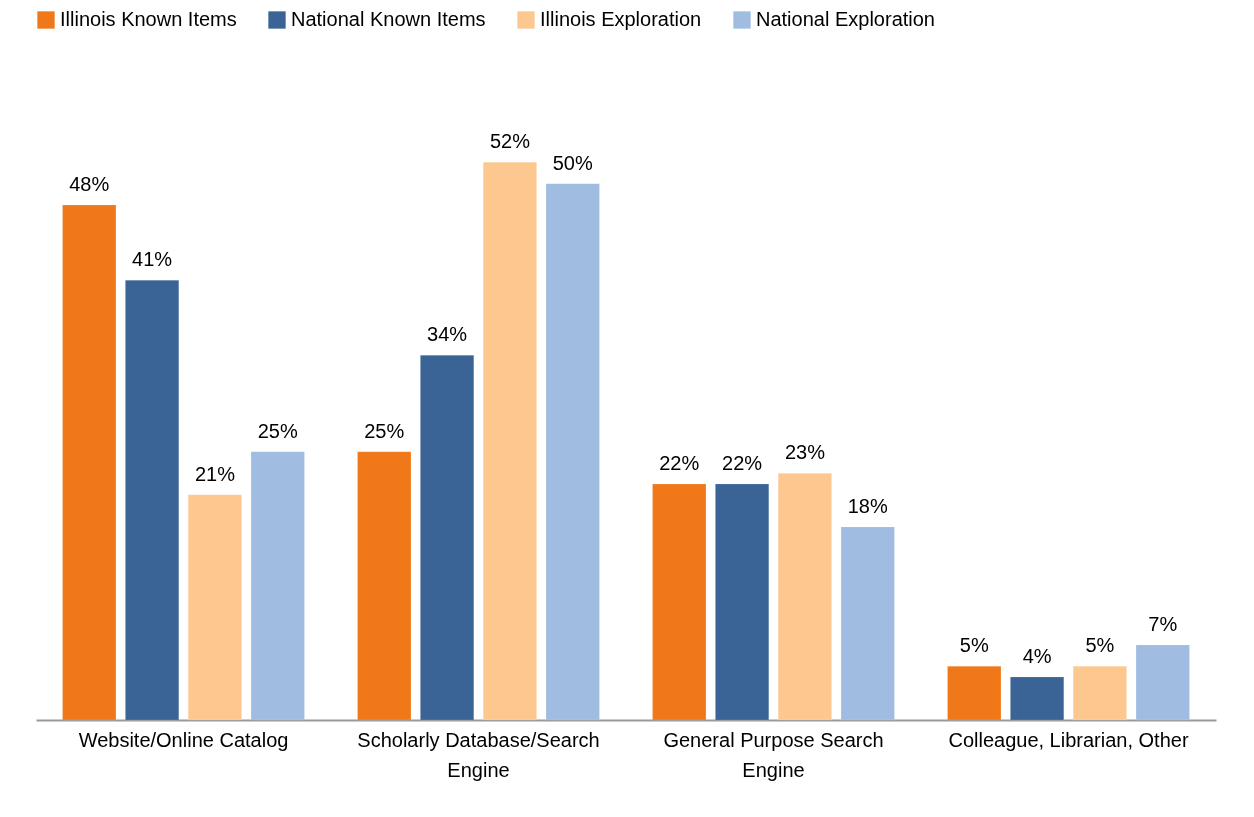 This screenshot has width=1254, height=817. What do you see at coordinates (478, 754) in the screenshot?
I see `x-tick-label: Scholarly Database/Search Engine` at bounding box center [478, 754].